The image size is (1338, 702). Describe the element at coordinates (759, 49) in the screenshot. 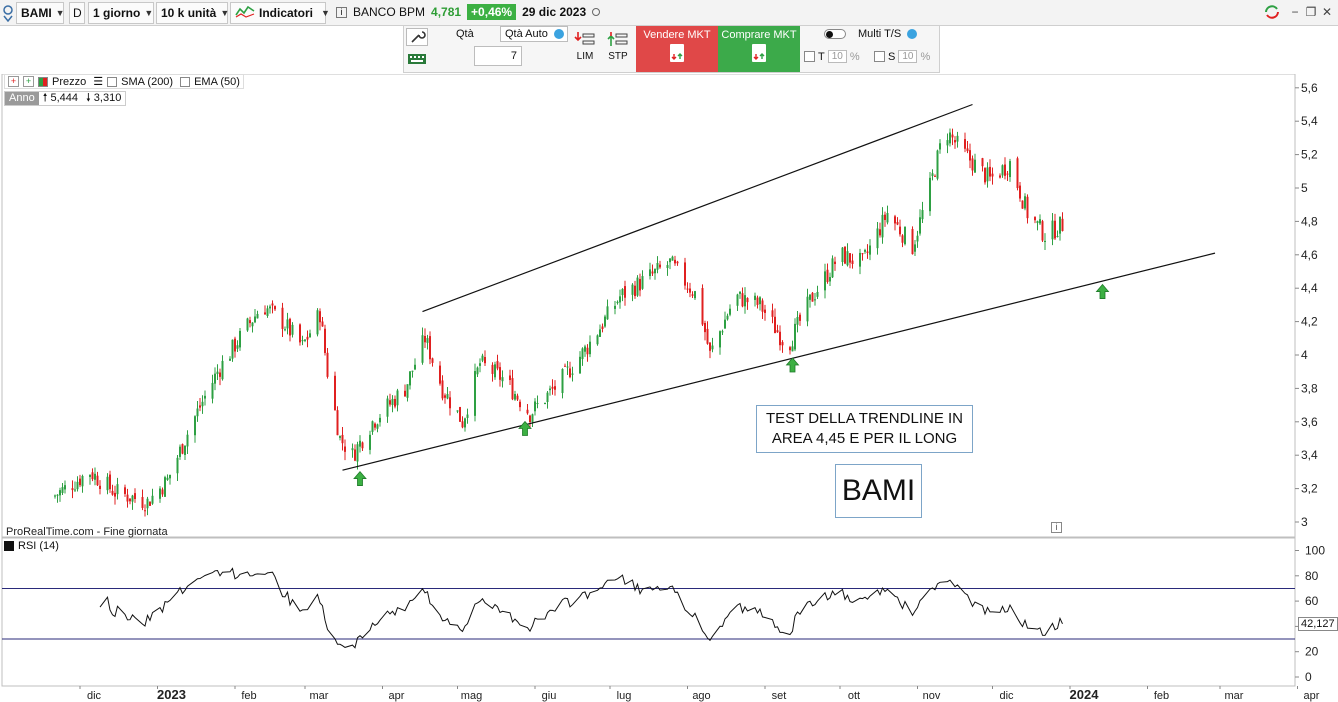

I see `buy-market-button: Comprare MKT` at that location.